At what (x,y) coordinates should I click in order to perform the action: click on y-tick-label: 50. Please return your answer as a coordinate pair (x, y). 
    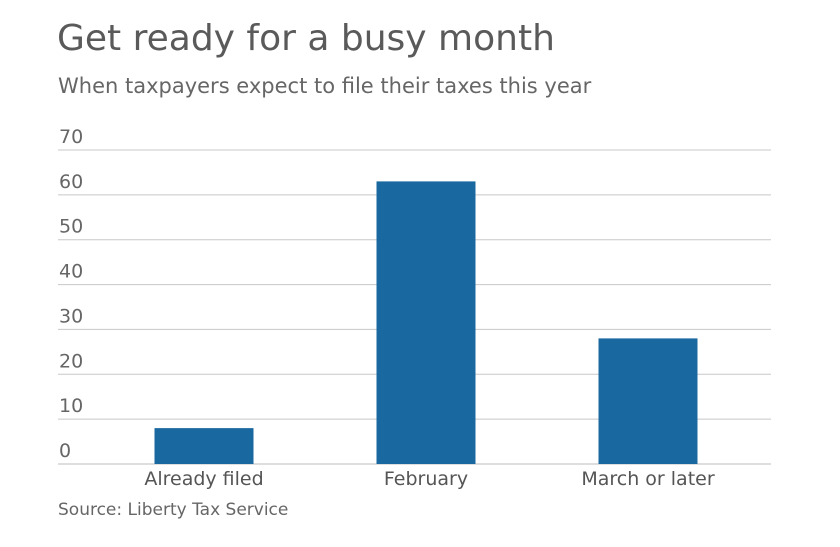
    Looking at the image, I should click on (71, 227).